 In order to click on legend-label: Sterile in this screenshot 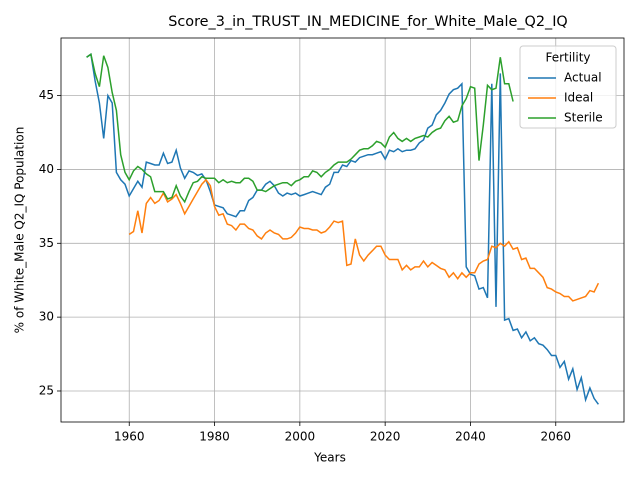, I will do `click(583, 118)`.